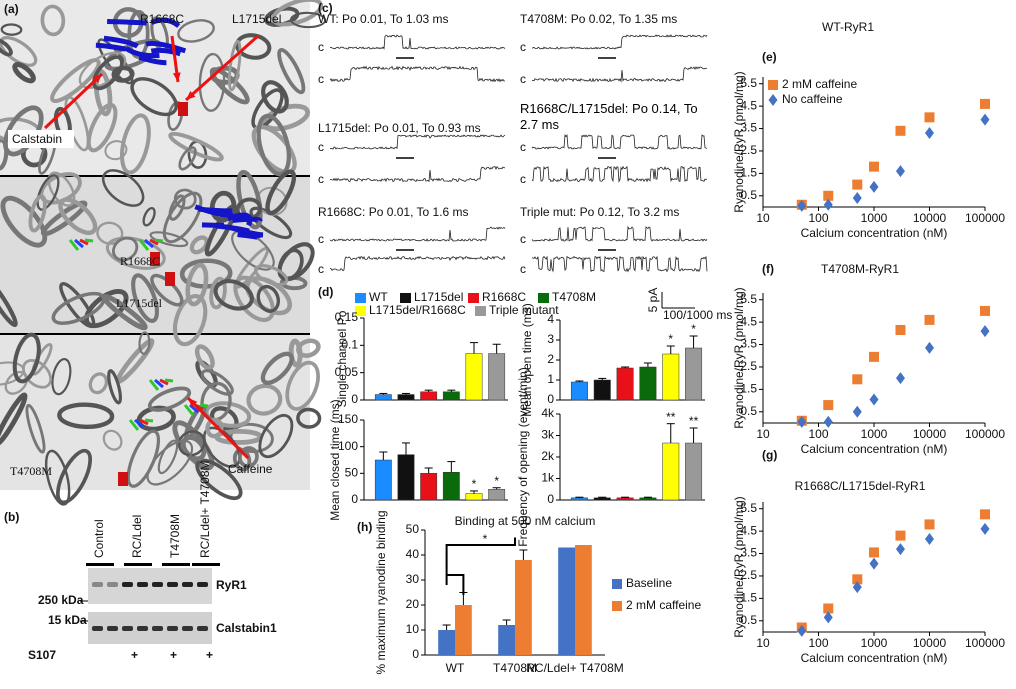  What do you see at coordinates (548, 478) in the screenshot?
I see `y-tick-label: 1k` at bounding box center [548, 478].